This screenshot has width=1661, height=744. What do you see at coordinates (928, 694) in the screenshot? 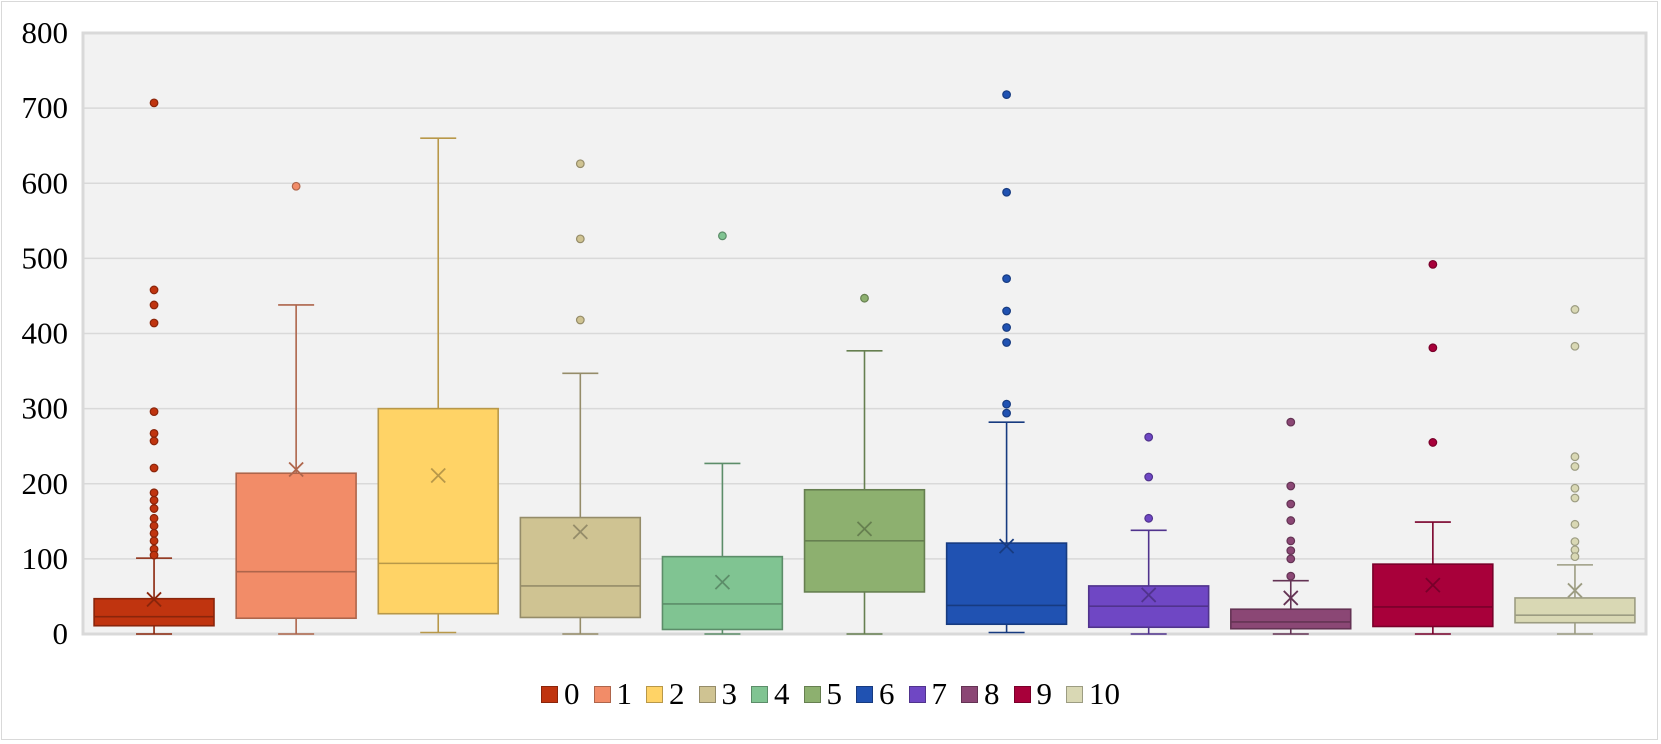
I see `legend-item-7: 7` at bounding box center [928, 694].